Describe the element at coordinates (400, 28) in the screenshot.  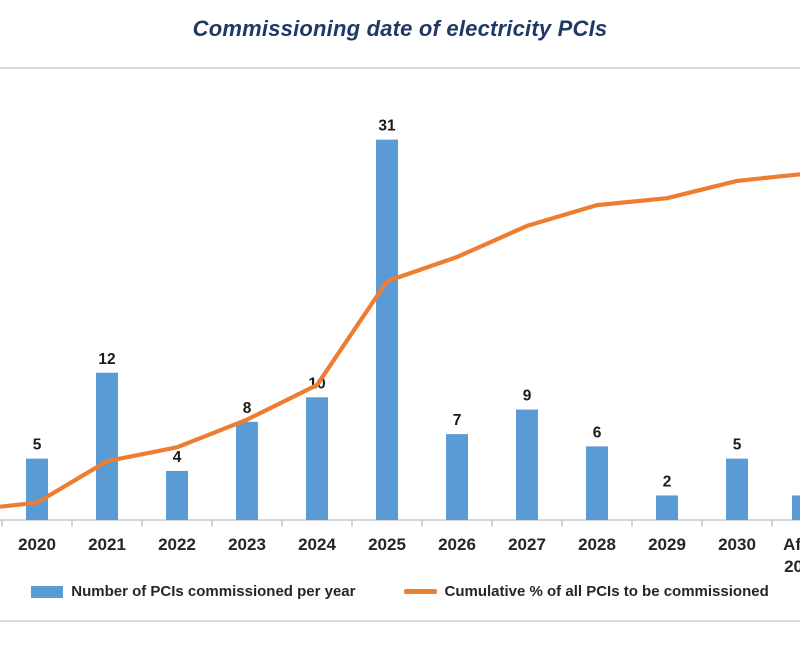
I see `chart-title: Commissioning date of electricity PCIs` at that location.